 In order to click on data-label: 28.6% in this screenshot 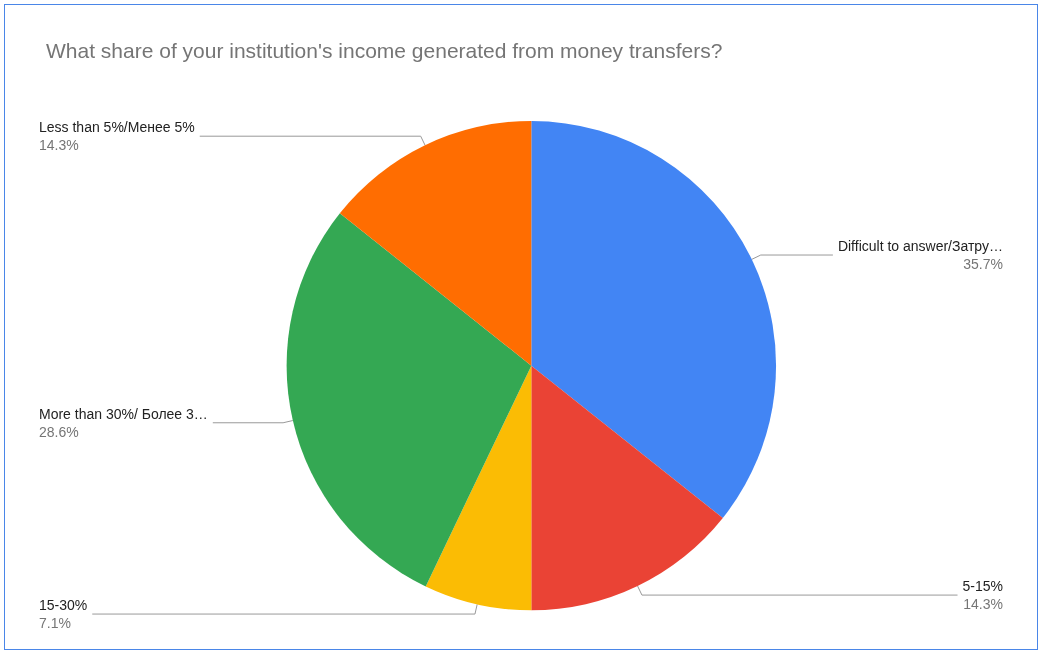, I will do `click(59, 431)`.